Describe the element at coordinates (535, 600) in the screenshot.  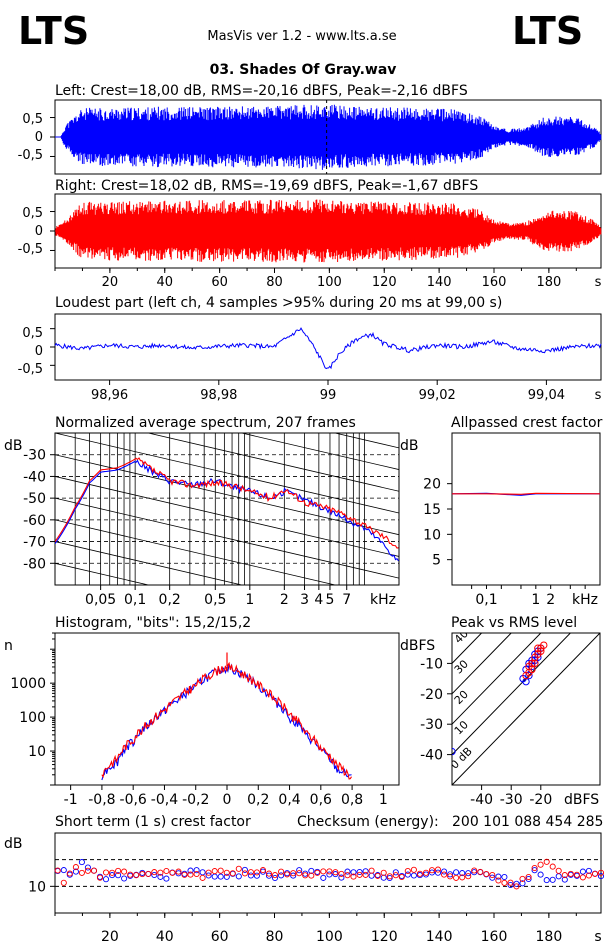
I see `allpassed-x-tick-label: 1` at that location.